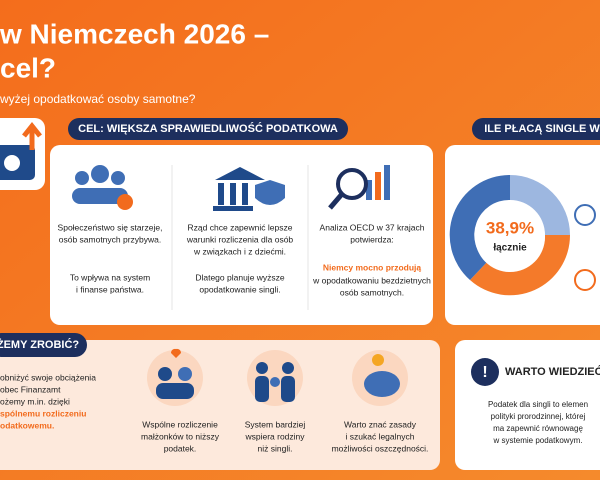 The height and width of the screenshot is (480, 600). What do you see at coordinates (275, 448) in the screenshot?
I see `action-text: niż singli.` at bounding box center [275, 448].